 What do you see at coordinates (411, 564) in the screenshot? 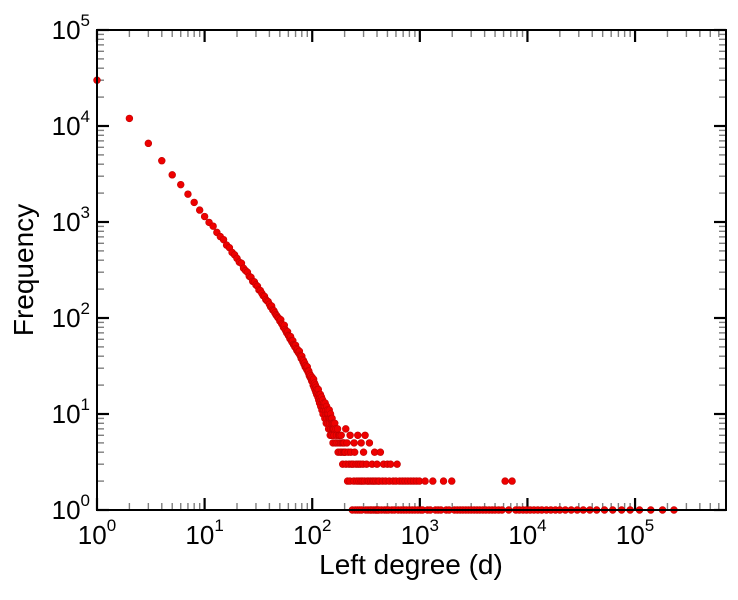
I see `x-axis-label: Left degree (d)` at bounding box center [411, 564].